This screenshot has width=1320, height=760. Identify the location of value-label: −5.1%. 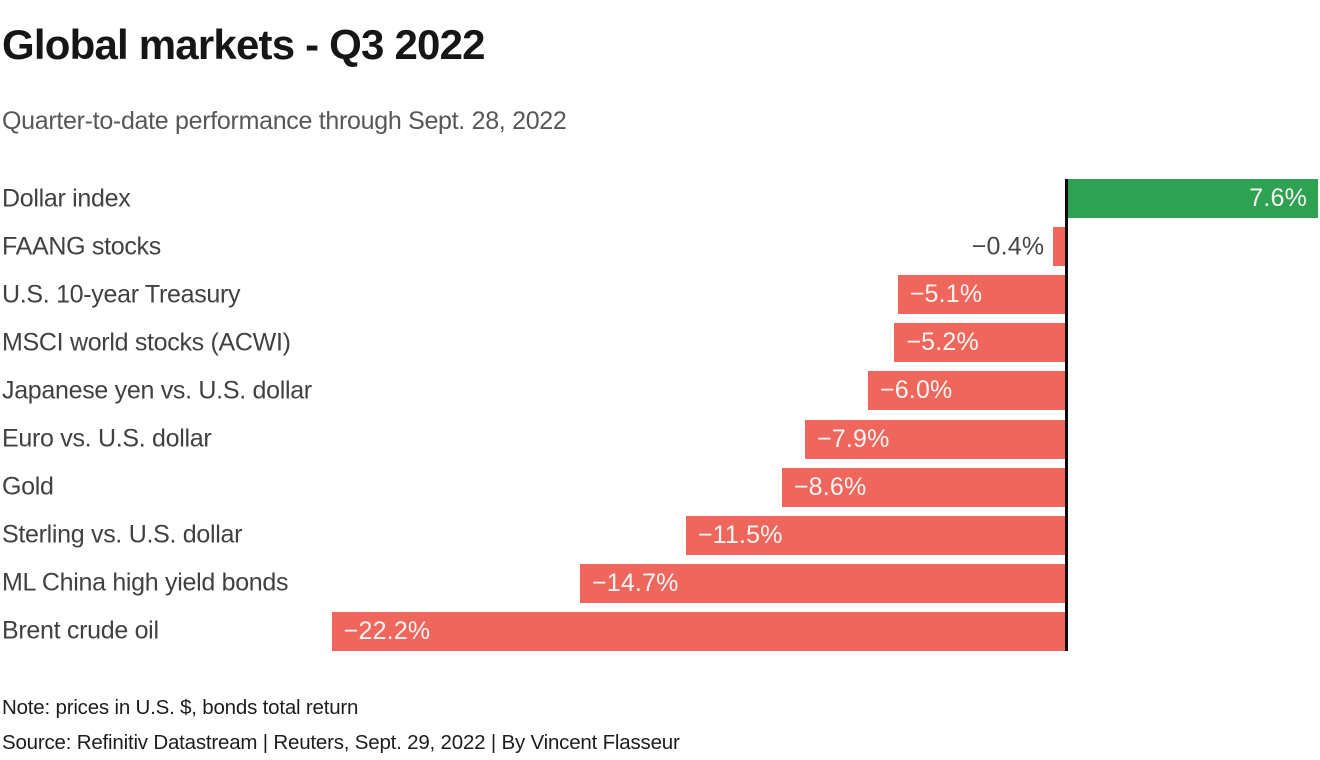
(946, 294).